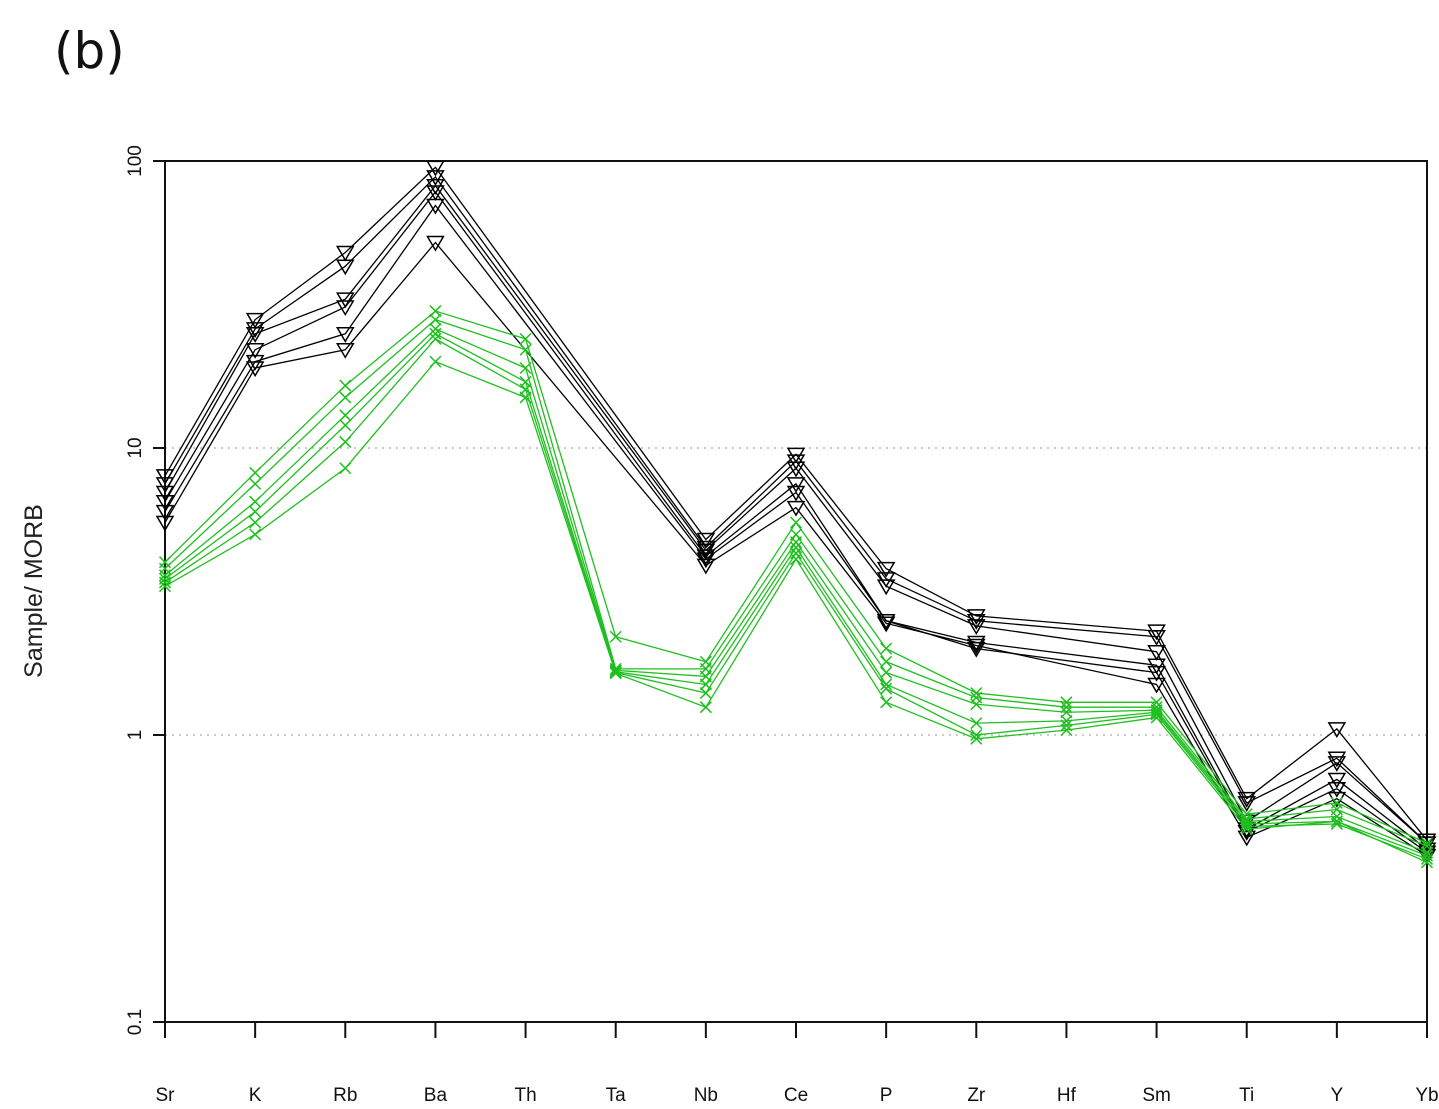  Describe the element at coordinates (255, 1095) in the screenshot. I see `x-tick-label: K` at that location.